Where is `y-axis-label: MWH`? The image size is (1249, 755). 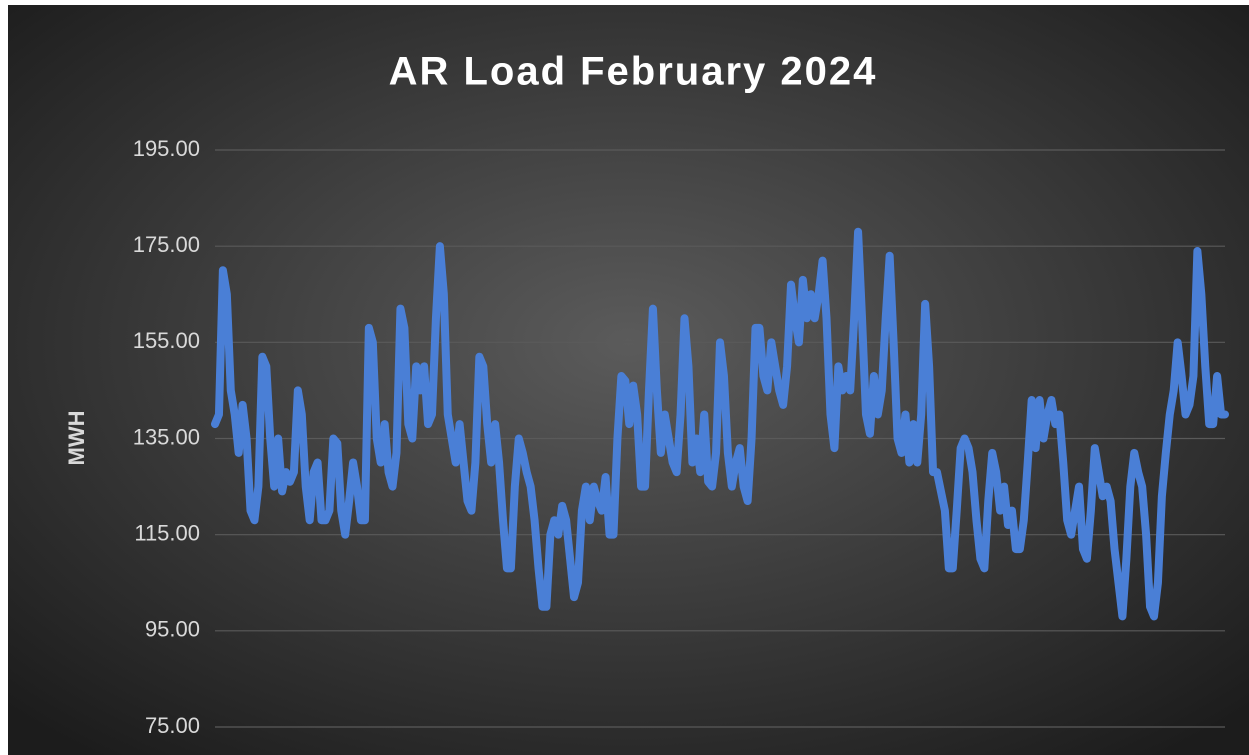 y-axis-label: MWH is located at coordinates (76, 438).